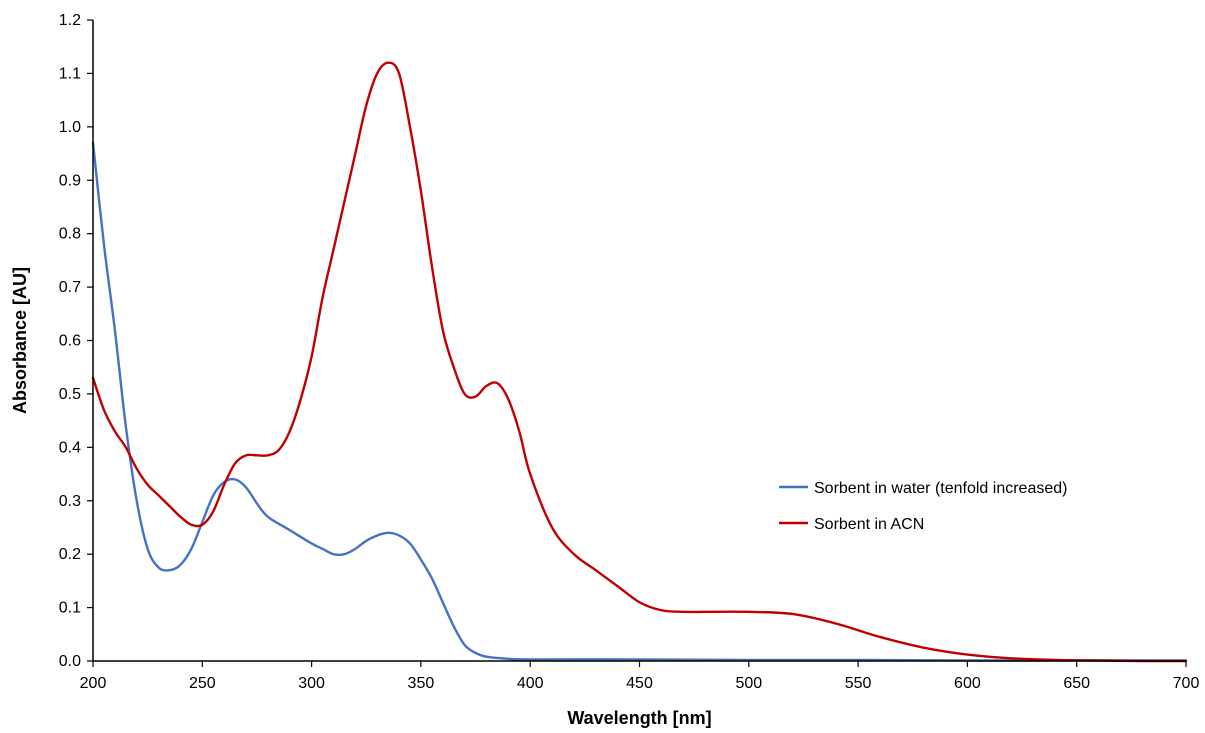 The image size is (1205, 733). What do you see at coordinates (70, 501) in the screenshot?
I see `y-tick-label: 0.3` at bounding box center [70, 501].